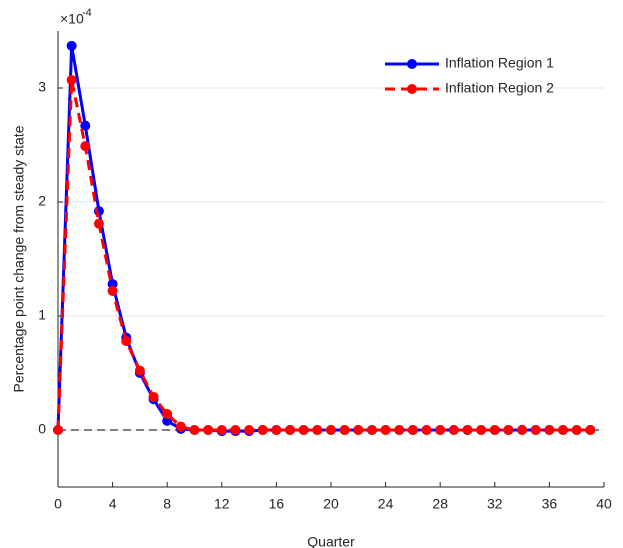 Image resolution: width=623 pixels, height=548 pixels. I want to click on x-tick-label: 28, so click(440, 504).